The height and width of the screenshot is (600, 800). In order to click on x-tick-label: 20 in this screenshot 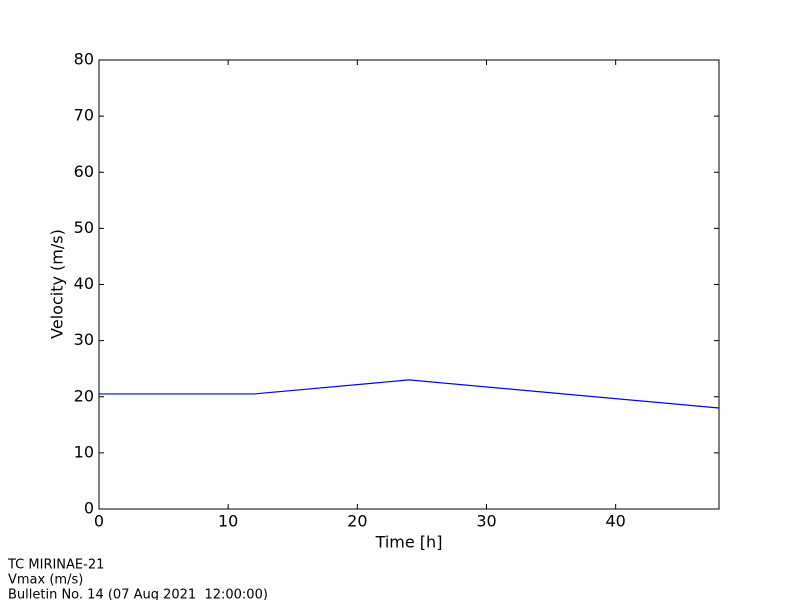, I will do `click(357, 521)`.